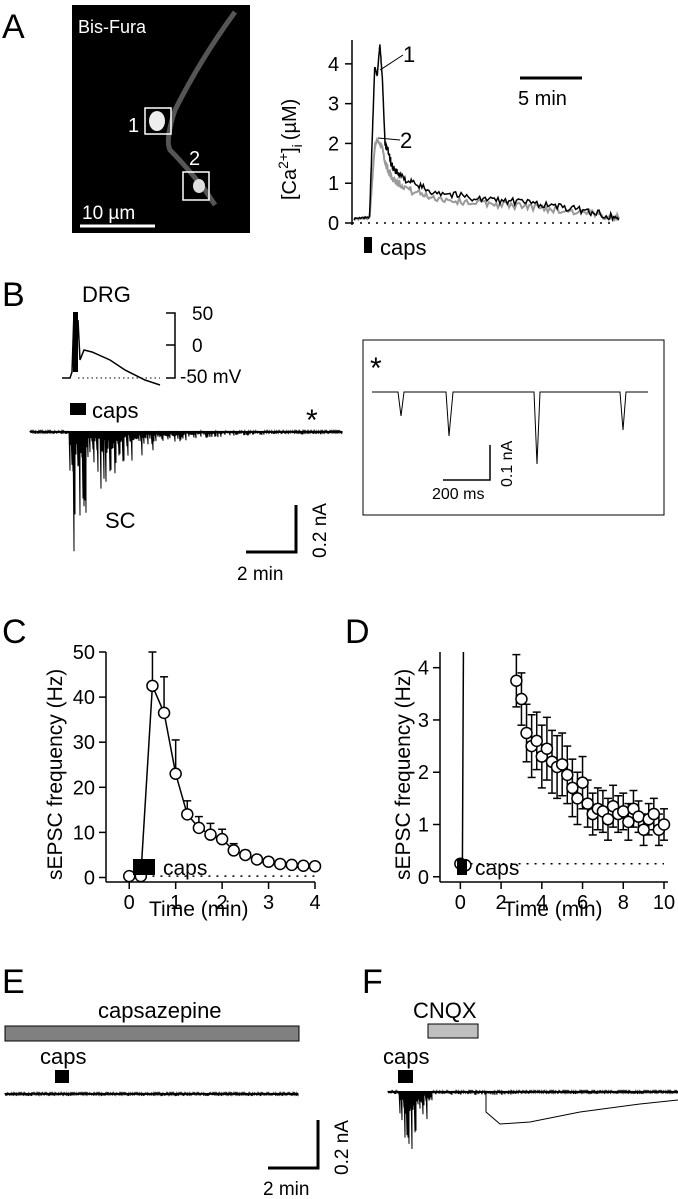 The height and width of the screenshot is (1199, 678). Describe the element at coordinates (463, 757) in the screenshot. I see `chart-d-peak-line` at that location.